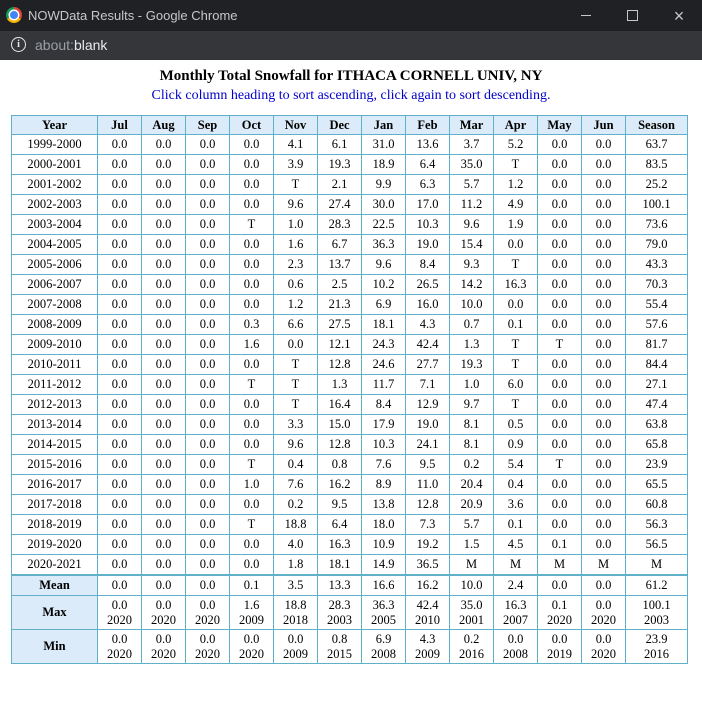 Image resolution: width=702 pixels, height=716 pixels. What do you see at coordinates (383, 184) in the screenshot?
I see `value-cell: 9.9` at bounding box center [383, 184].